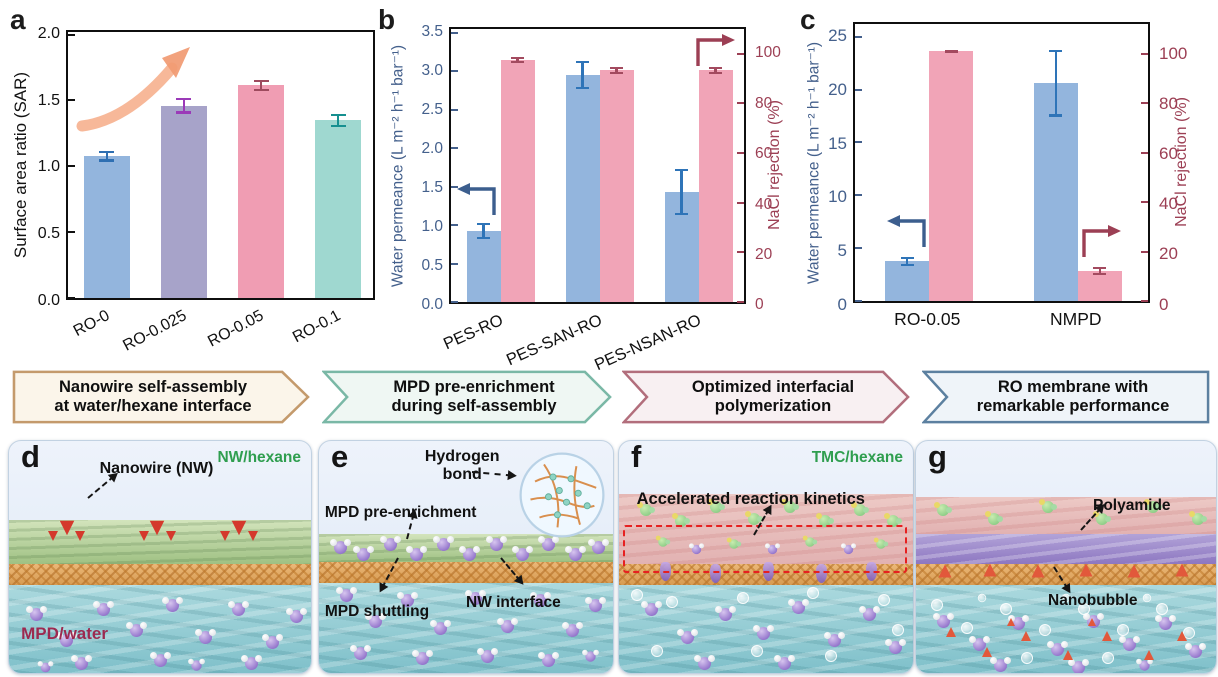 The width and height of the screenshot is (1218, 677). I want to click on y-tick-label-right: 60, so click(1168, 153).